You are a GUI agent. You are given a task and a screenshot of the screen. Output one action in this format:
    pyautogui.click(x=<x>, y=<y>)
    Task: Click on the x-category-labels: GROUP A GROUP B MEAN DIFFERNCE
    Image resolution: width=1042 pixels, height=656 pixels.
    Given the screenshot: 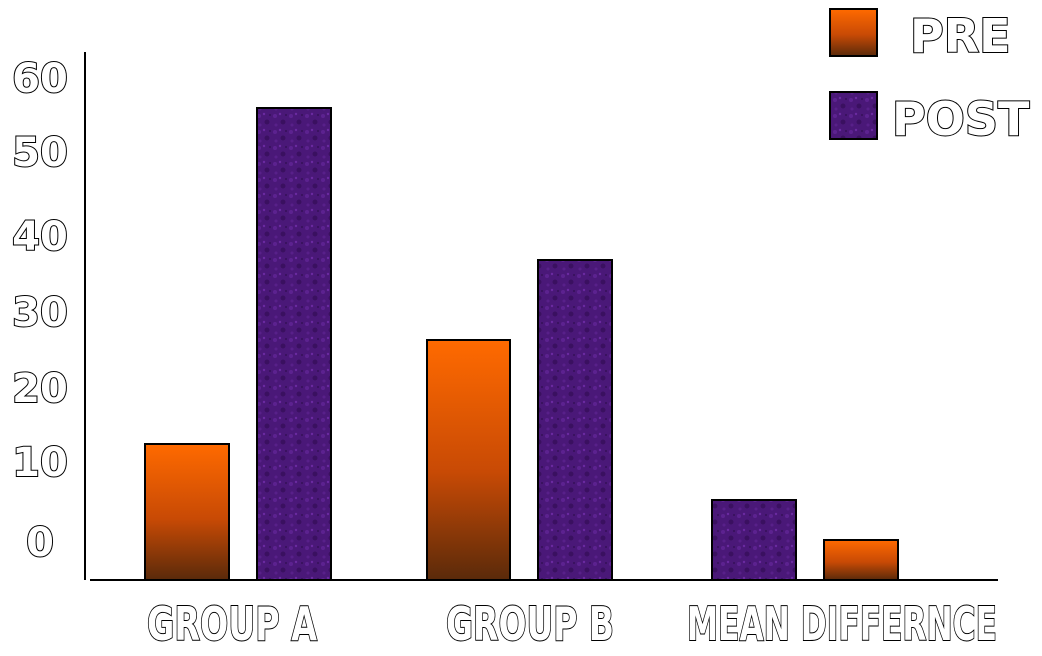 What is the action you would take?
    pyautogui.click(x=572, y=624)
    